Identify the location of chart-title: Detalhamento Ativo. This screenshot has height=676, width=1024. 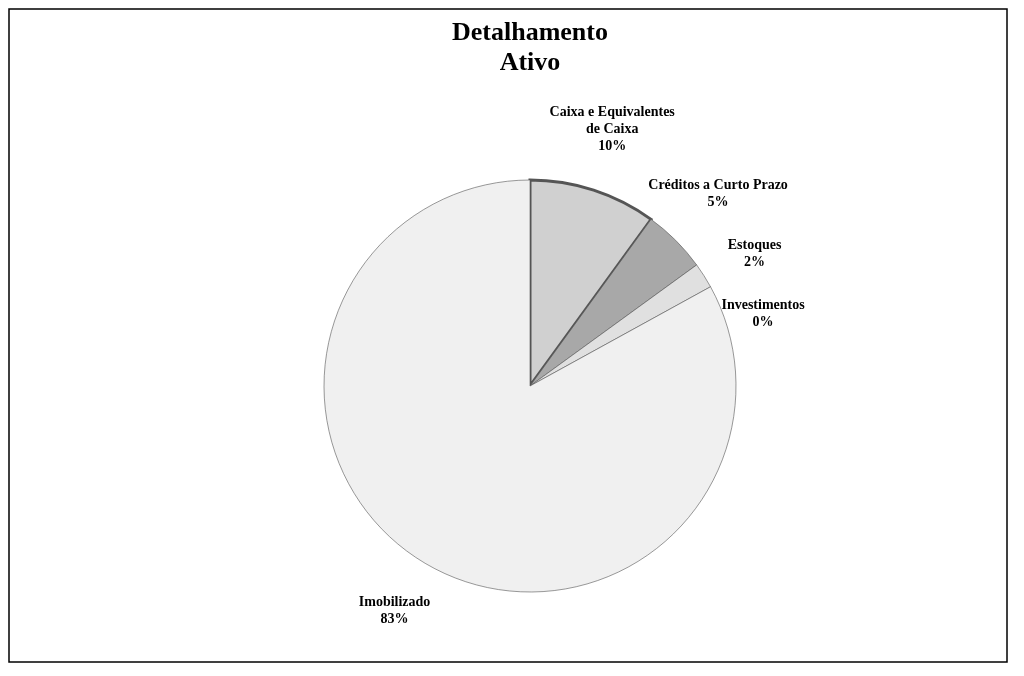
(530, 46).